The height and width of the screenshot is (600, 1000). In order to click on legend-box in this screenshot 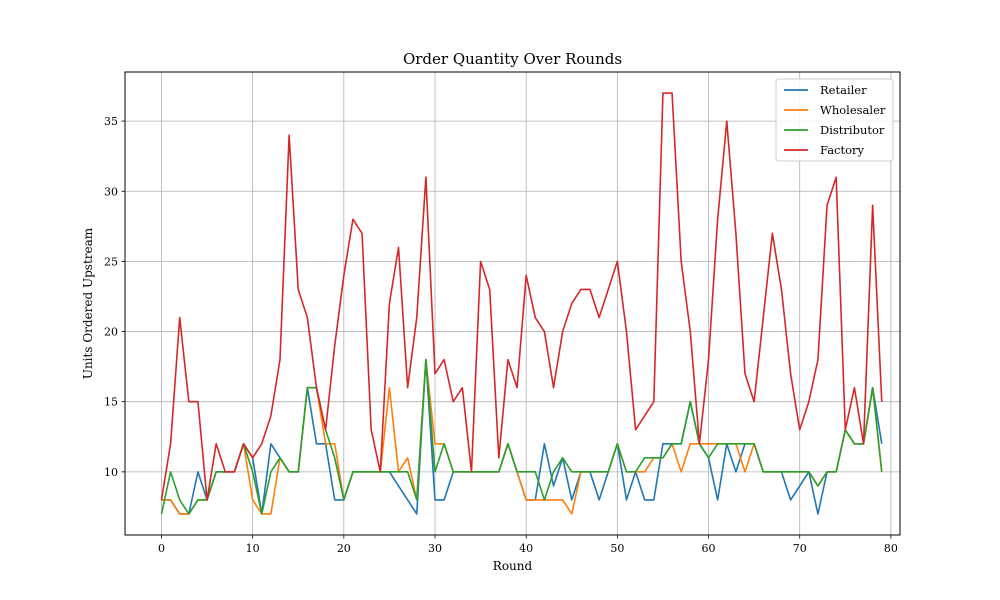, I will do `click(834, 120)`.